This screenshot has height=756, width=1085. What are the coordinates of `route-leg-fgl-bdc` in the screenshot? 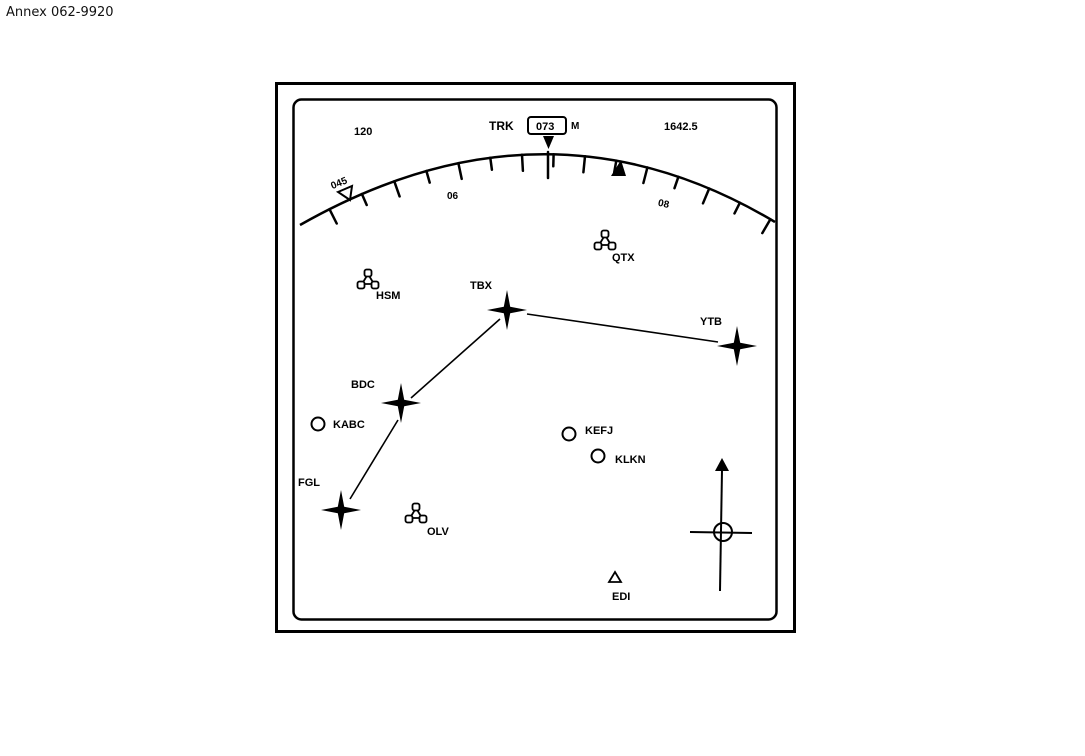 It's located at (374, 459).